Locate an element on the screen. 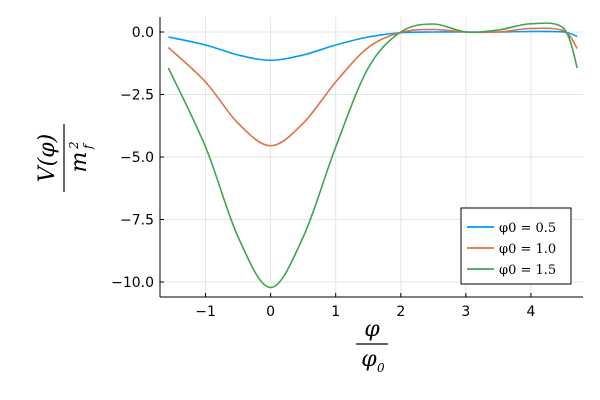 Image resolution: width=600 pixels, height=400 pixels. x-tick-label: −1 is located at coordinates (205, 312).